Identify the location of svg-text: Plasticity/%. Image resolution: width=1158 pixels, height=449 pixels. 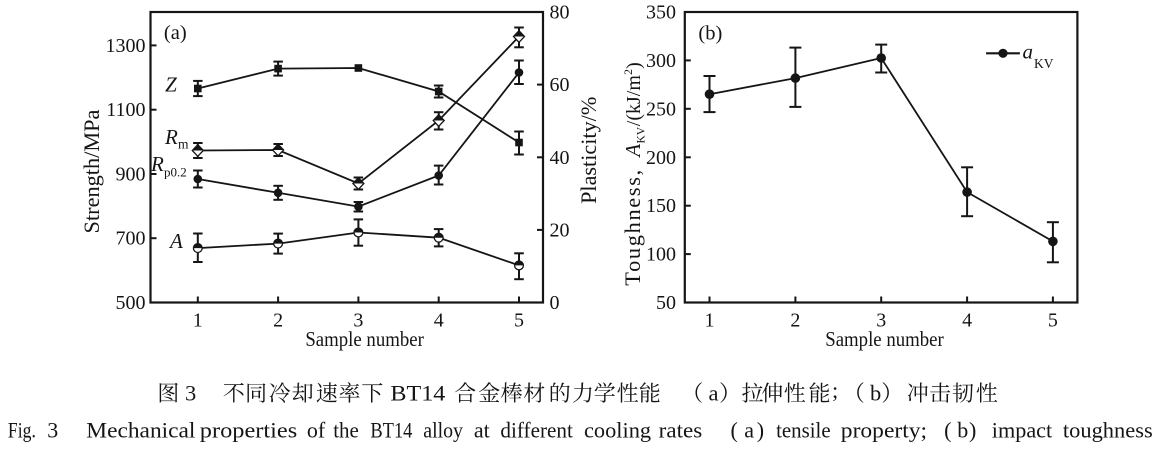
(588, 150).